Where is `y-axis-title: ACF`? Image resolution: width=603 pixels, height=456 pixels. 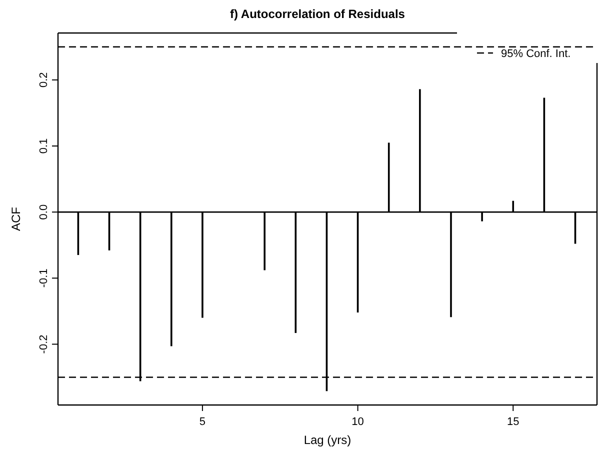
y-axis-title: ACF is located at coordinates (16, 219).